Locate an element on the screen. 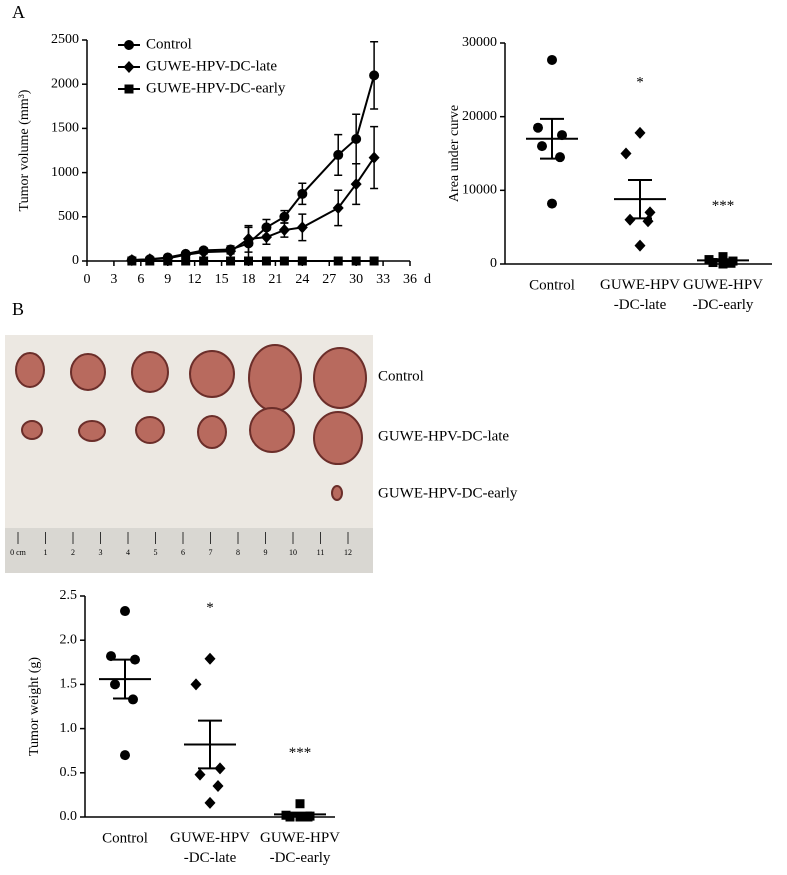 The image size is (787, 875). x-tick-label: 12 is located at coordinates (195, 279).